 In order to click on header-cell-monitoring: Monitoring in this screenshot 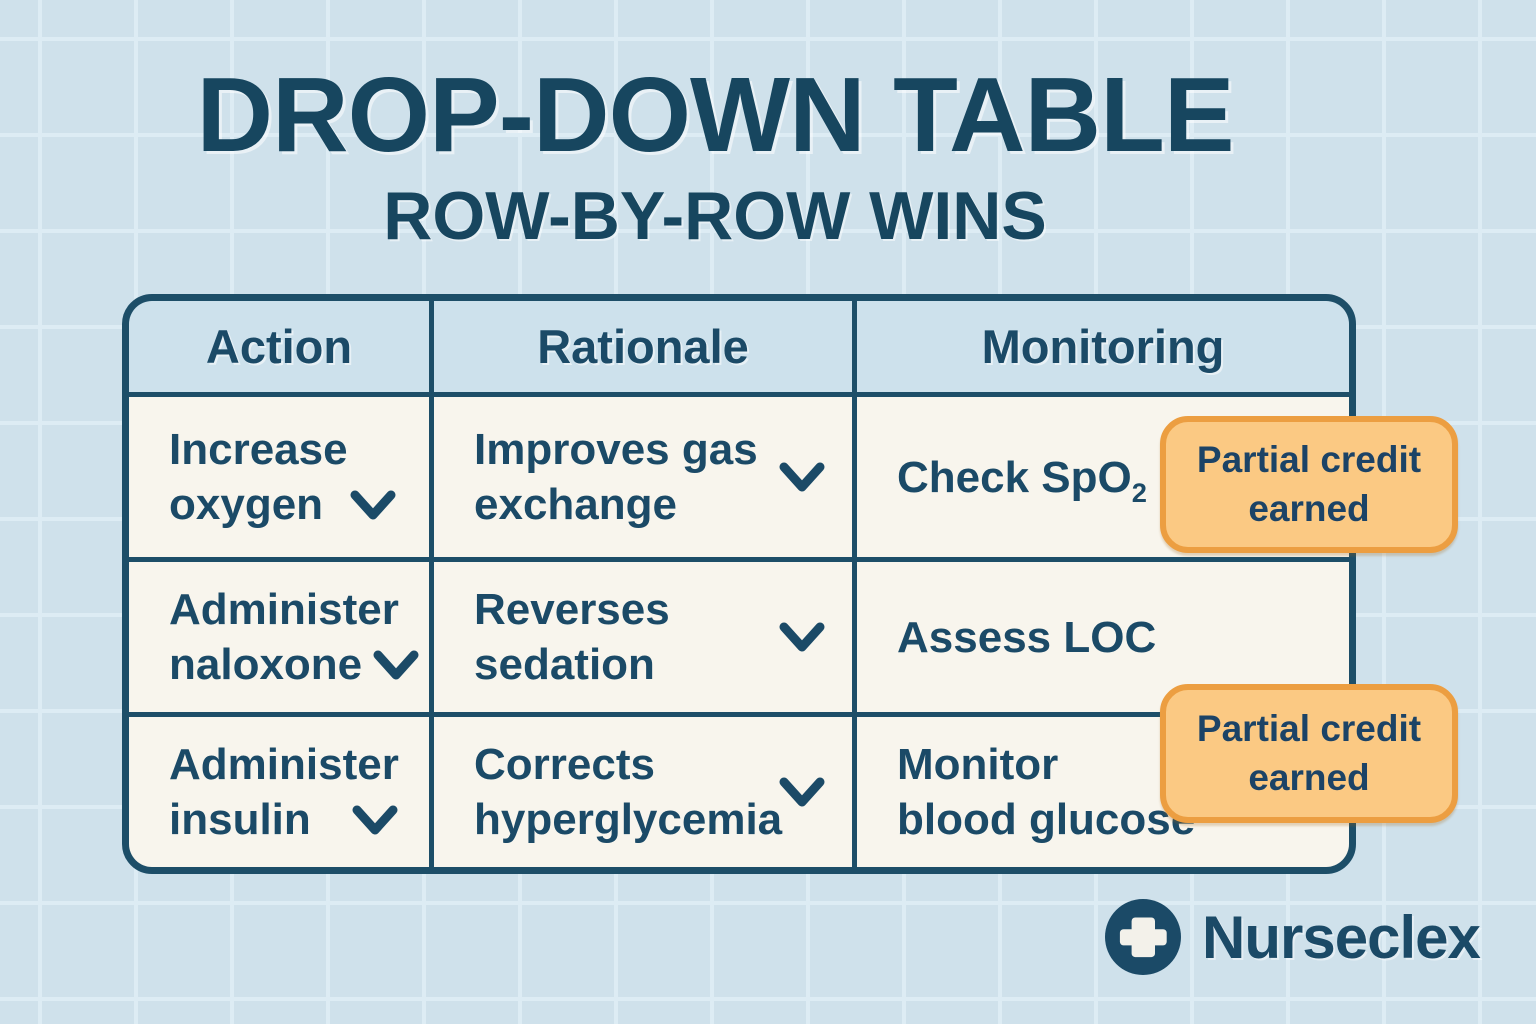, I will do `click(1103, 346)`.